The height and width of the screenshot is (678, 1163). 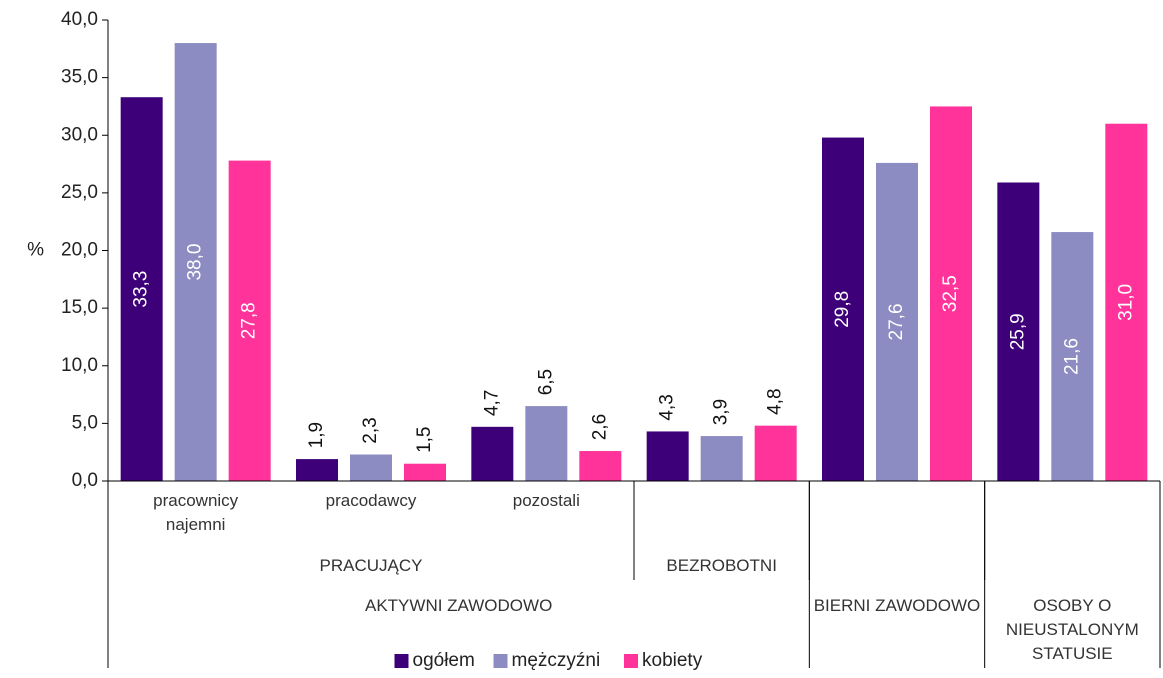 I want to click on data-label: 31,0, so click(x=1125, y=302).